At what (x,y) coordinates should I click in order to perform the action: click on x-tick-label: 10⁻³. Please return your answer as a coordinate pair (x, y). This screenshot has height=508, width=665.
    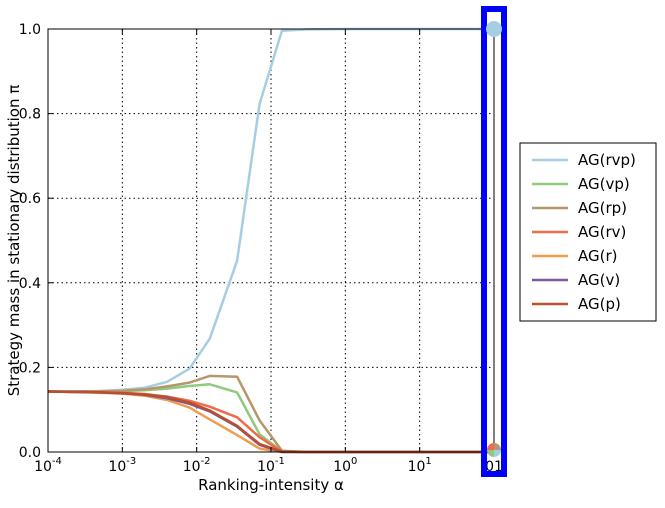
    Looking at the image, I should click on (122, 465).